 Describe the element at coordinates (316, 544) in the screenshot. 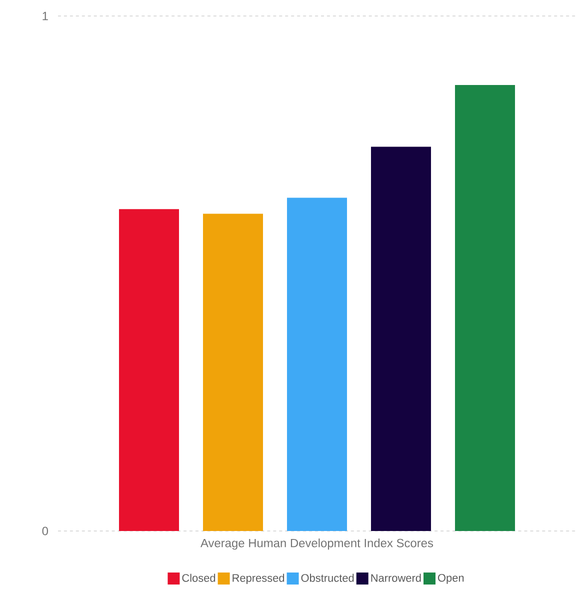

I see `x-tick-label: Average Human Development Index Scores` at that location.